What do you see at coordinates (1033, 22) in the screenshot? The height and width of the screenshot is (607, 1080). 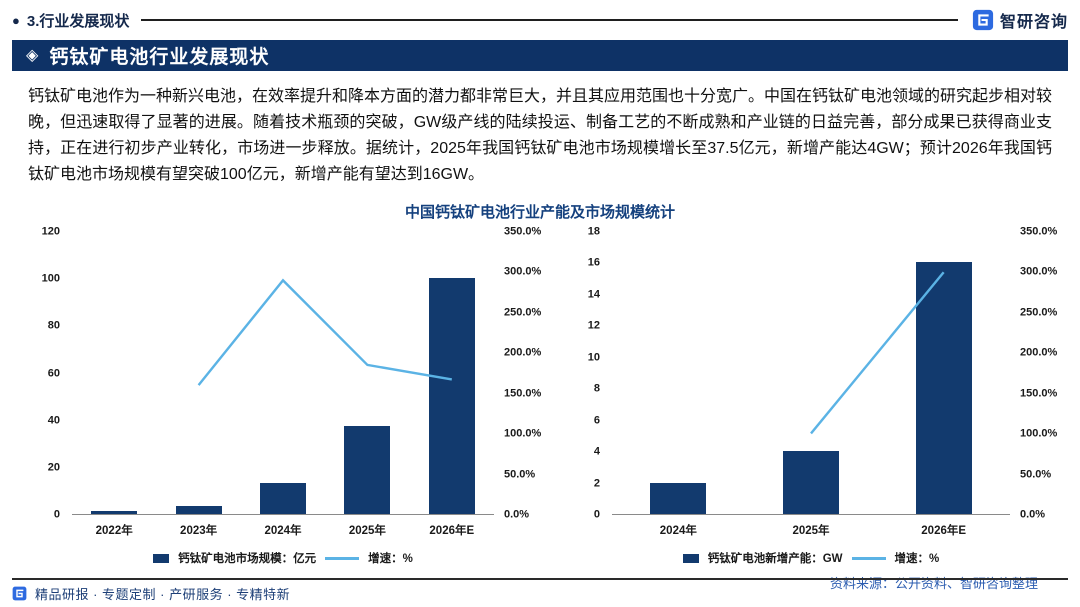 I see `brand-logo-text: 智研咨询` at bounding box center [1033, 22].